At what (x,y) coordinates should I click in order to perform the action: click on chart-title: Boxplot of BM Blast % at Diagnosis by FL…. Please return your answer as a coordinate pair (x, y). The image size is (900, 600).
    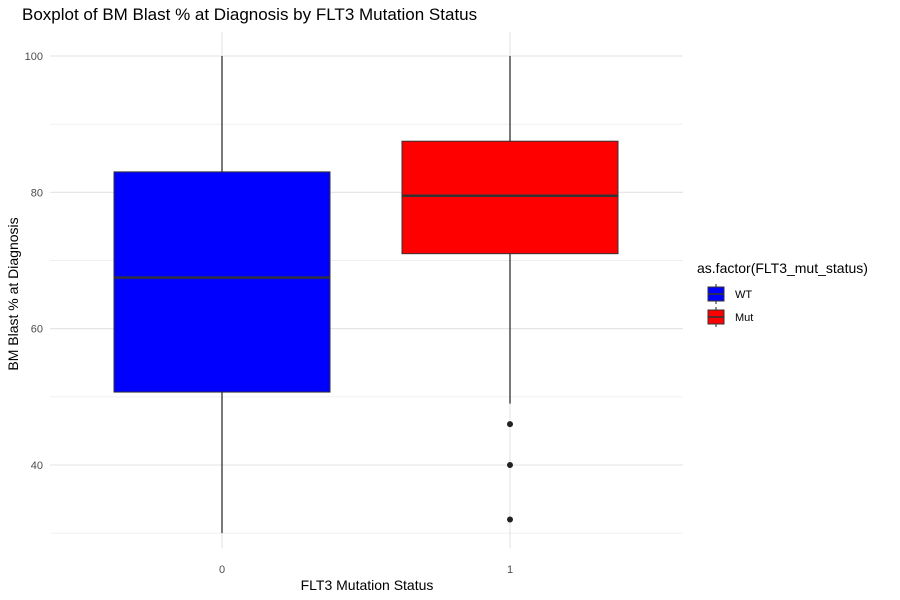
    Looking at the image, I should click on (249, 14).